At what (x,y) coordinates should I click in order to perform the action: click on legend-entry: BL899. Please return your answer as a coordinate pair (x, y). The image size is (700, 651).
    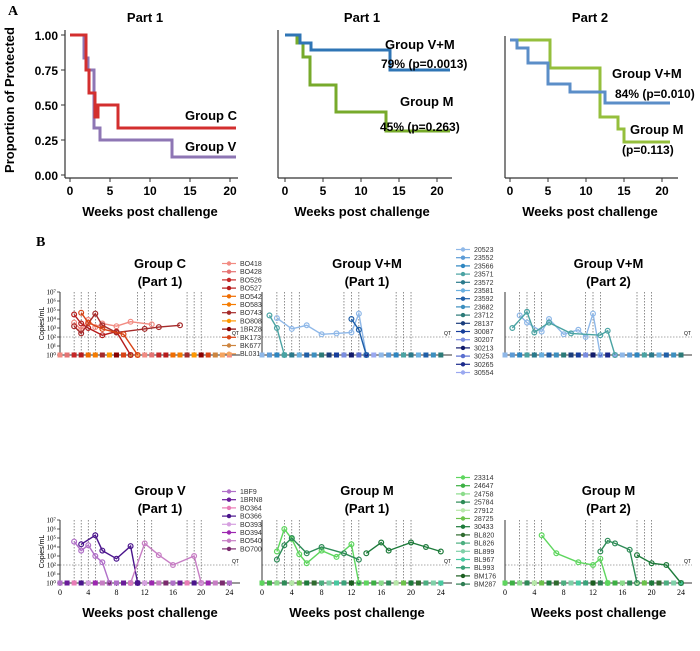
    Looking at the image, I should click on (484, 552).